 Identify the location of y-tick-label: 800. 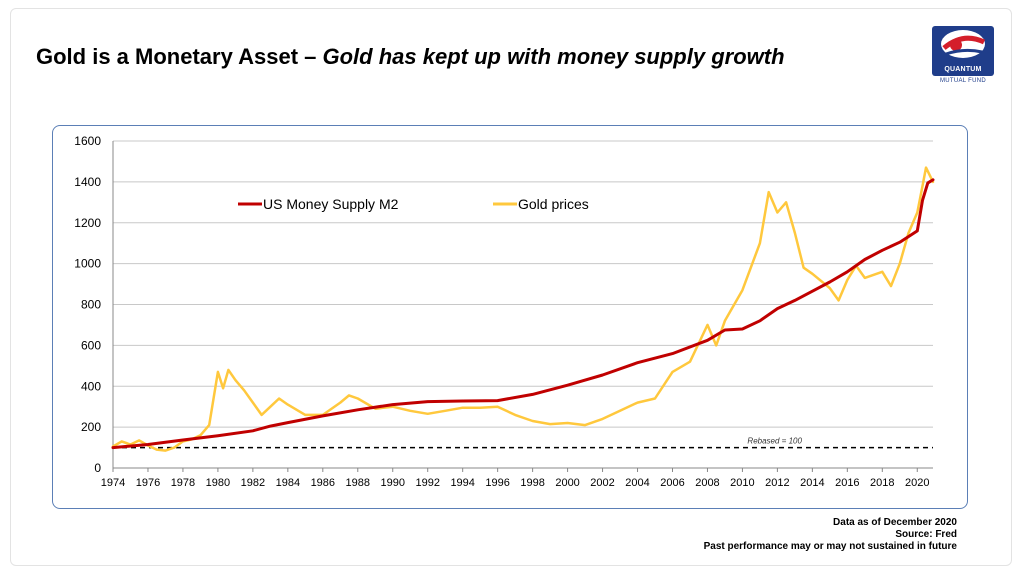
(91, 305).